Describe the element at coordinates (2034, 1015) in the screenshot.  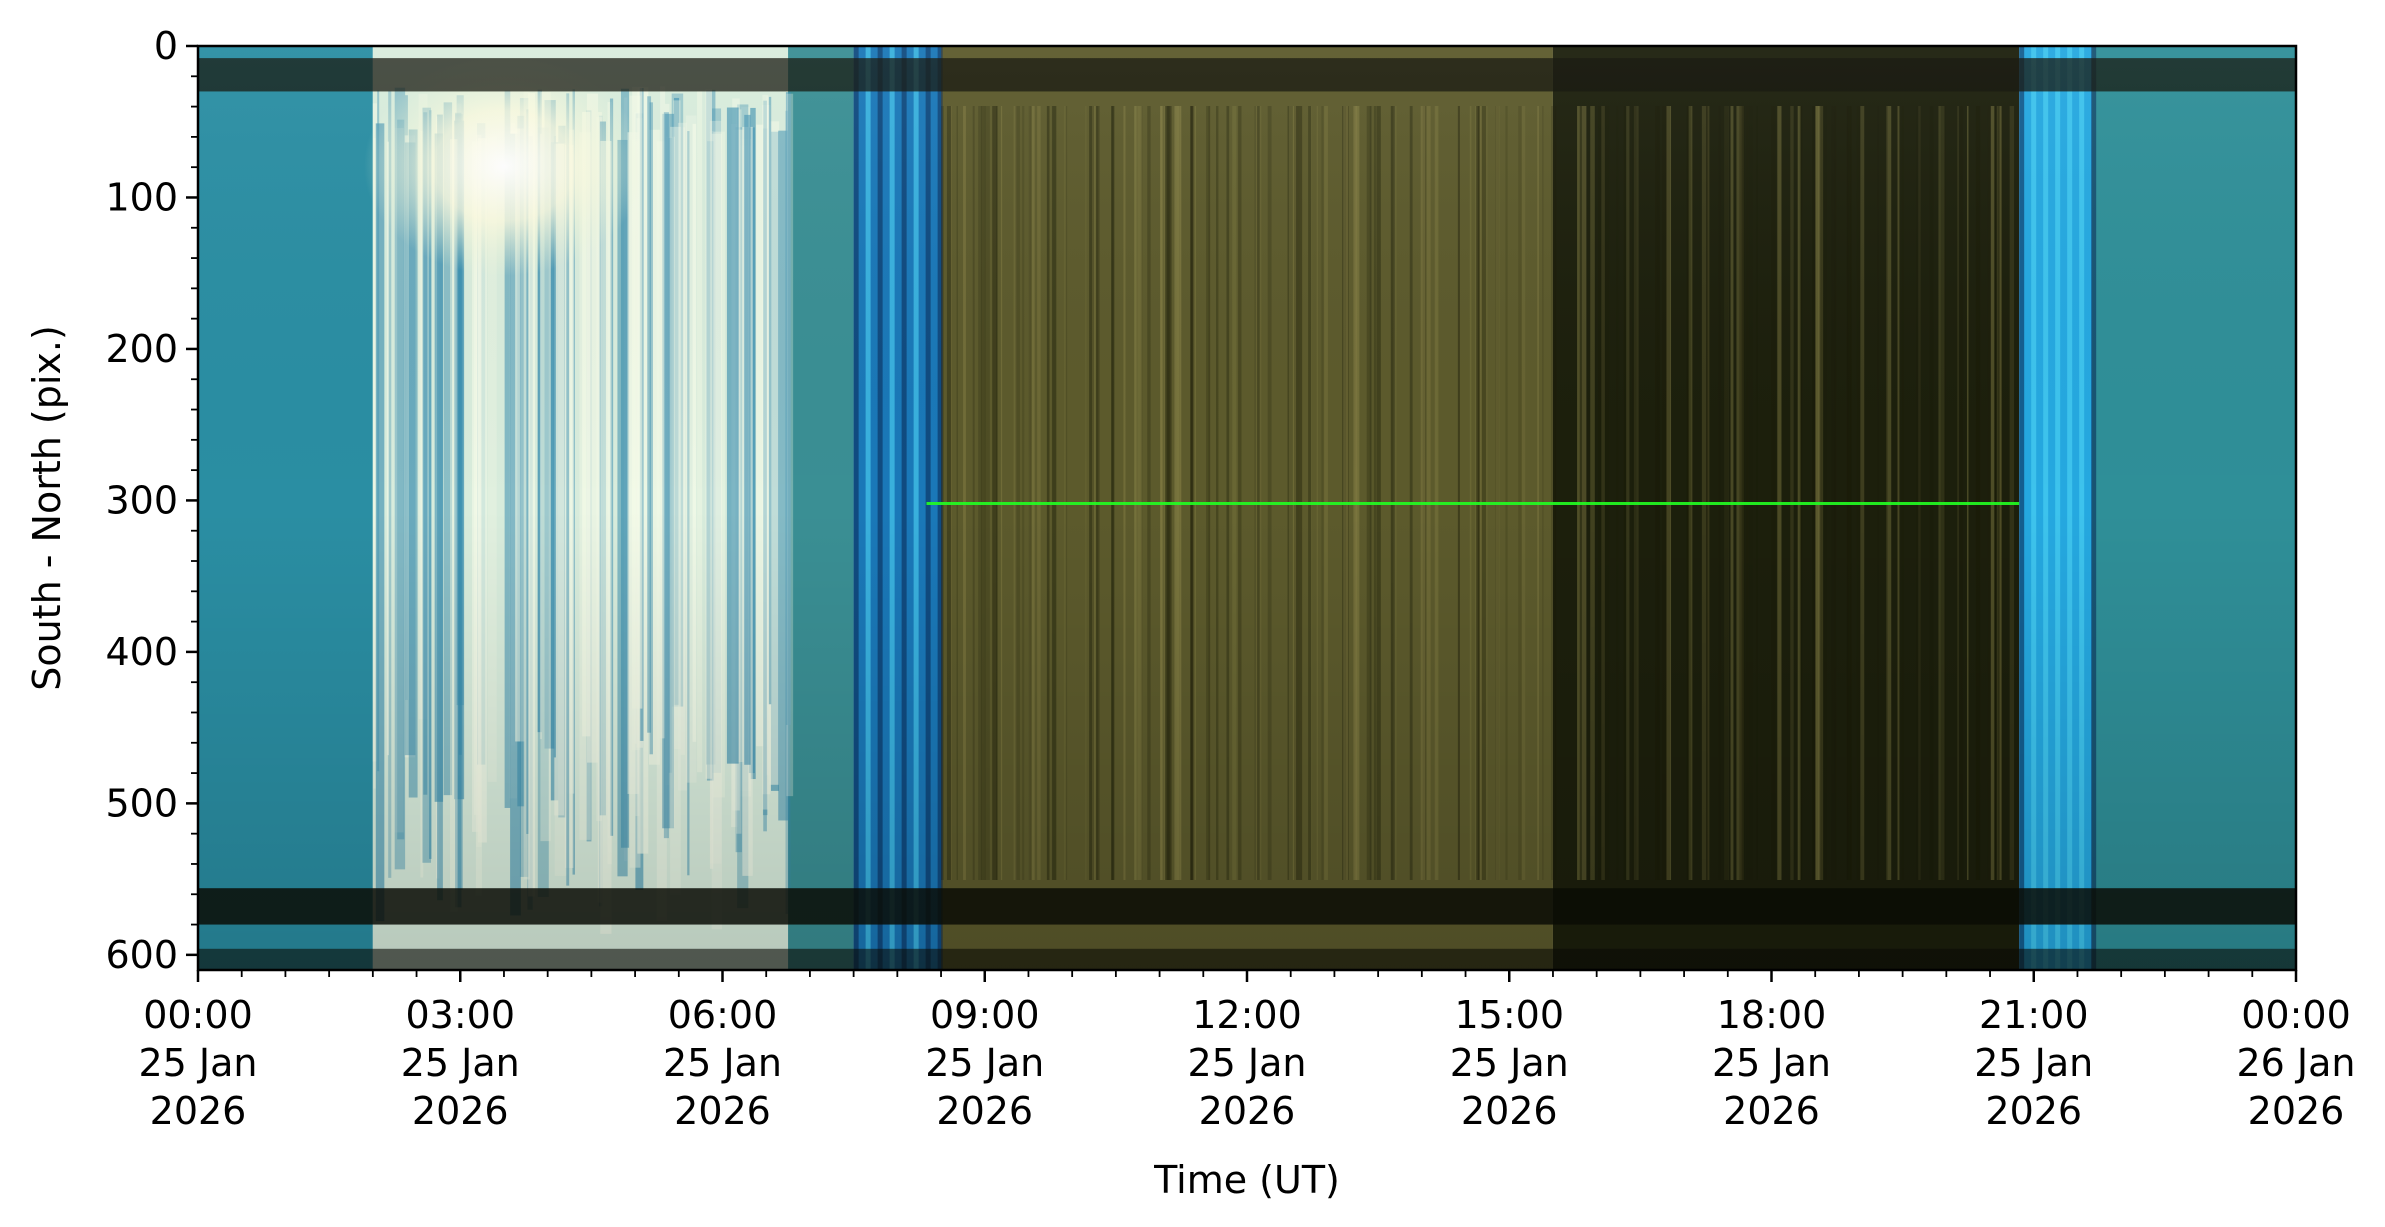
I see `x-tick-label: 21:00` at that location.